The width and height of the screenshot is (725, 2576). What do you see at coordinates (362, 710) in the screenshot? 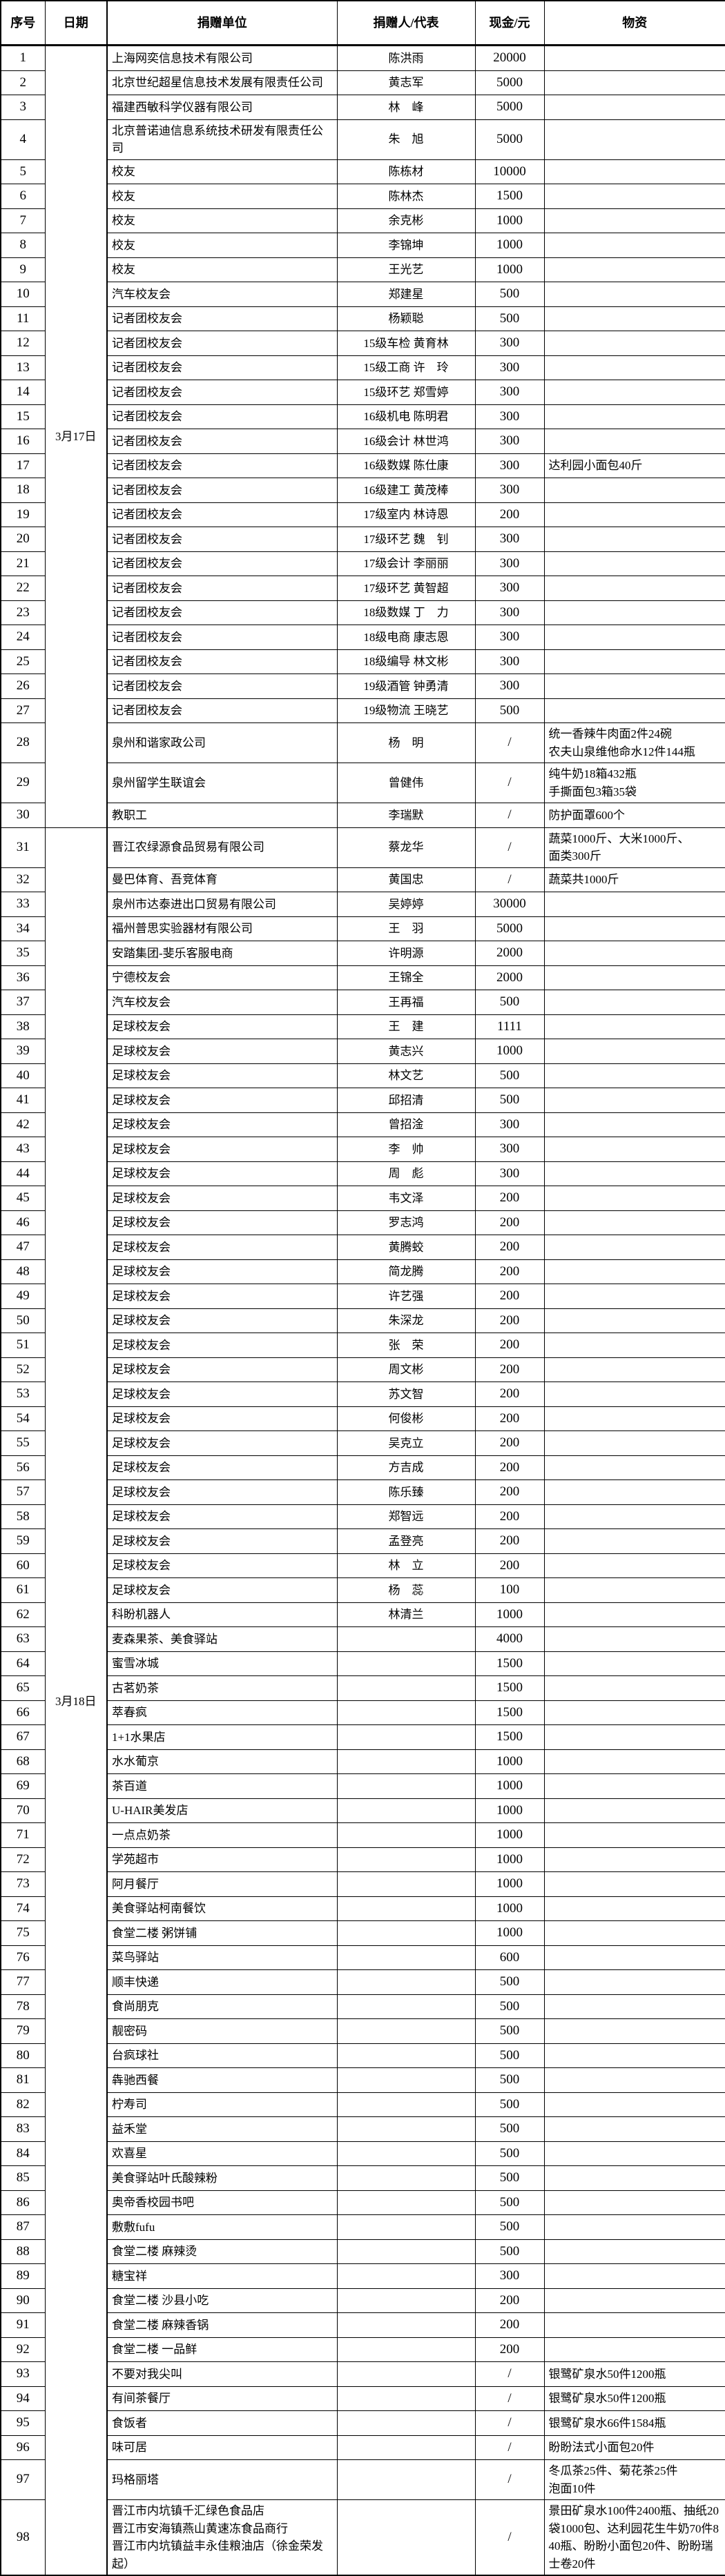
I see `table-row: 27 记者团校友会 19级物流 王晓艺 500` at bounding box center [362, 710].